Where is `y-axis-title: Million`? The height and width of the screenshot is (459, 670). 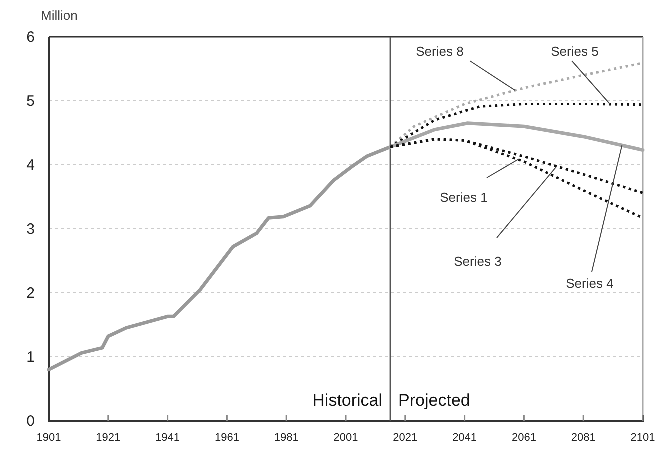 y-axis-title: Million is located at coordinates (59, 15).